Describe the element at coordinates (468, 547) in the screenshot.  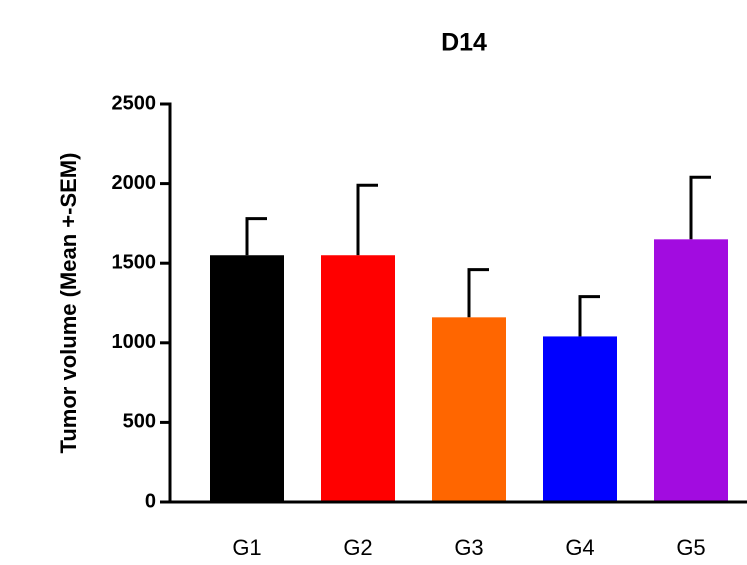
I see `x-tick-label: G3` at that location.